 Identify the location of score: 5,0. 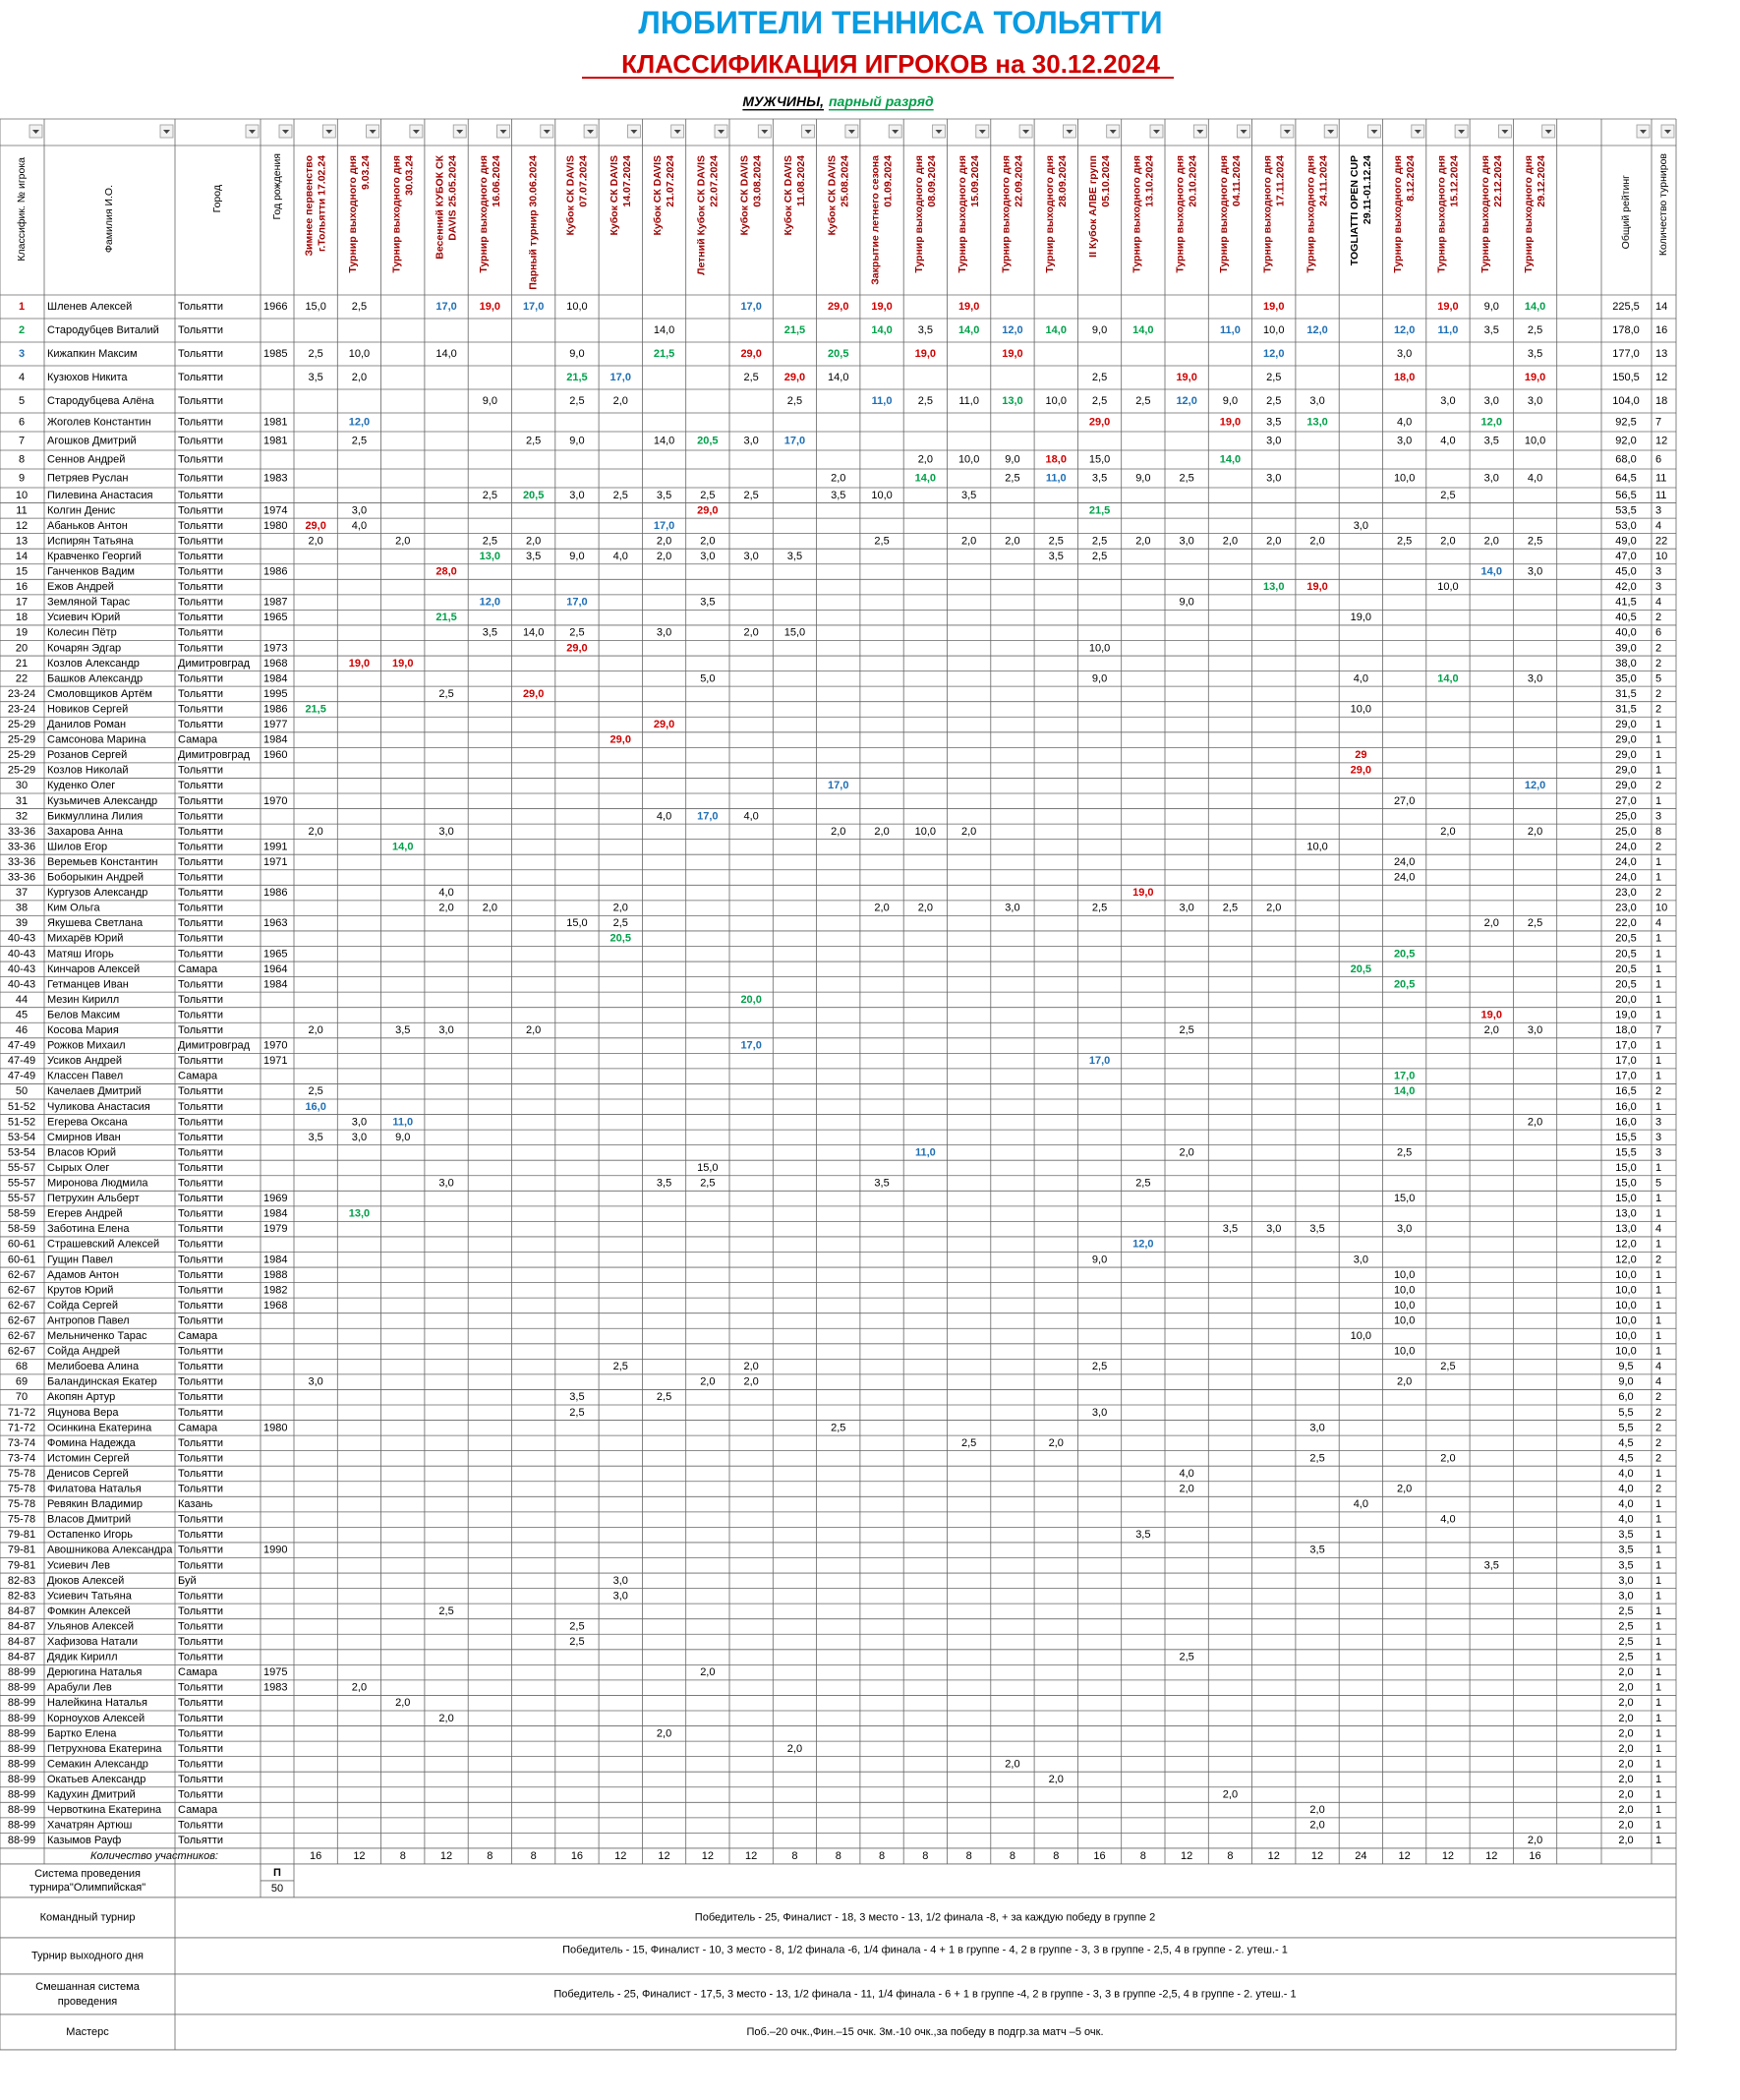
(707, 678).